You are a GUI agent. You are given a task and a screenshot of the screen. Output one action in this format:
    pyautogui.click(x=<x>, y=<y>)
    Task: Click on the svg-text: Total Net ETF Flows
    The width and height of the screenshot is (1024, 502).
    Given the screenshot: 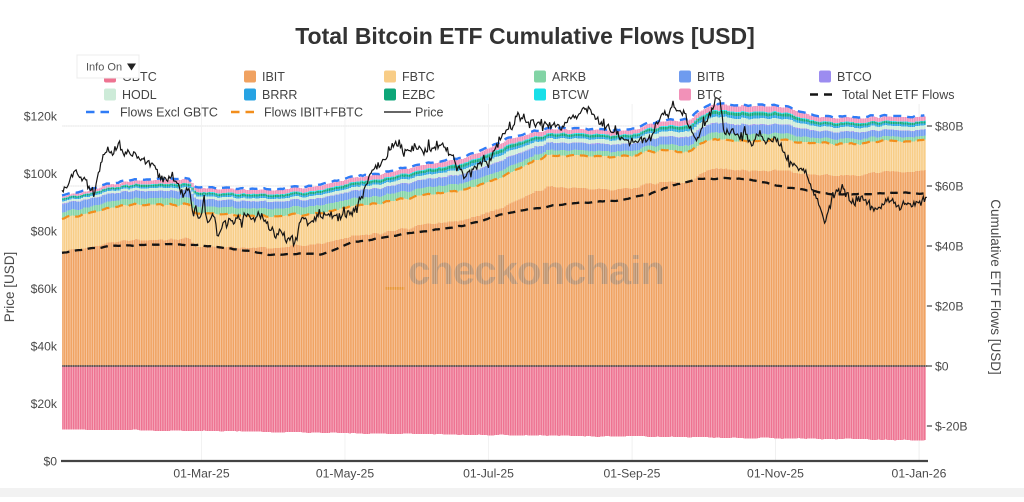 What is the action you would take?
    pyautogui.click(x=898, y=95)
    